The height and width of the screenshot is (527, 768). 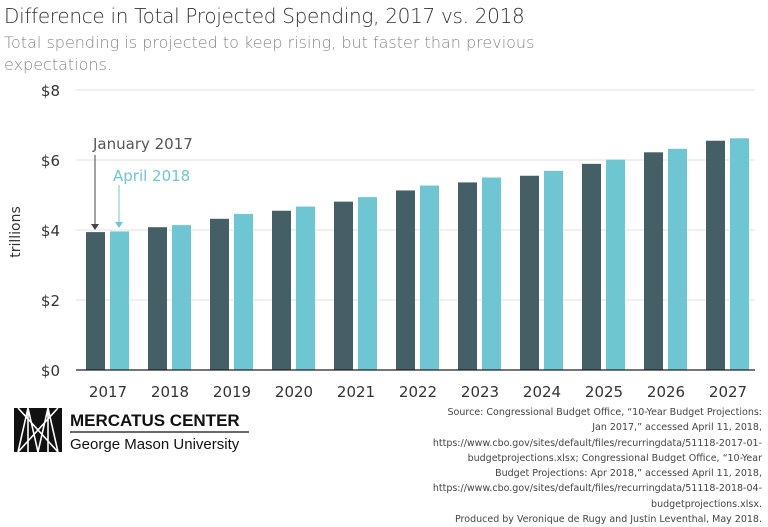 What do you see at coordinates (16, 232) in the screenshot?
I see `y-axis-label: trillions` at bounding box center [16, 232].